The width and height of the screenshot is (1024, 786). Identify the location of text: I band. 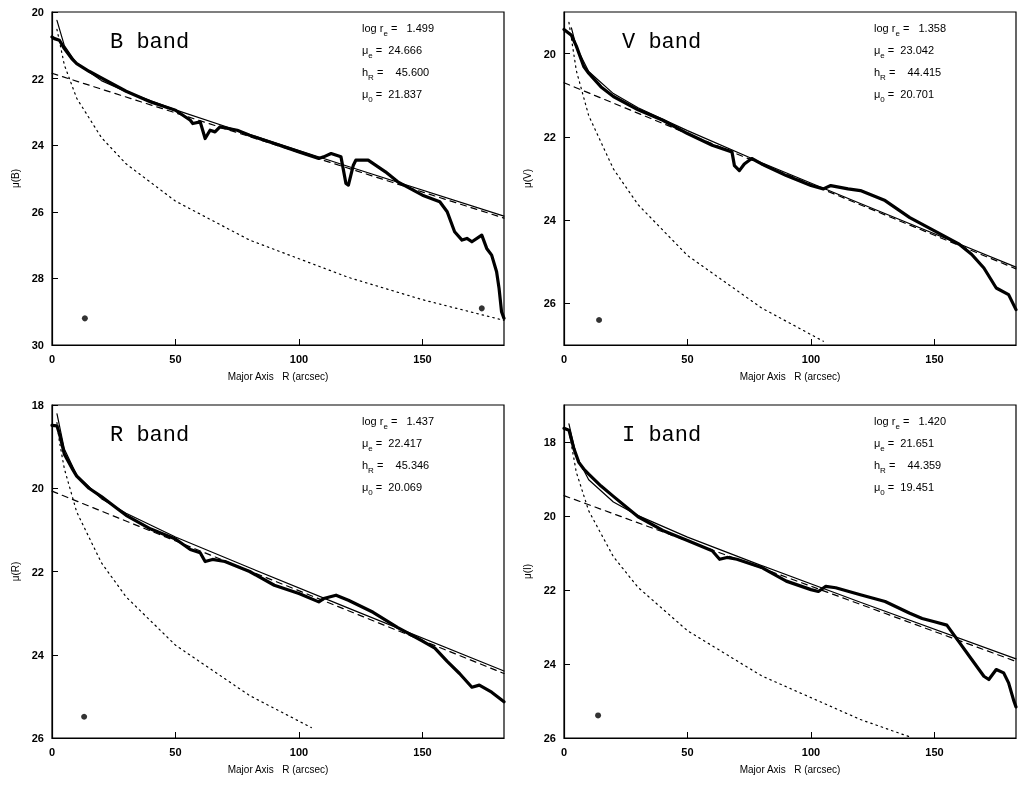
(662, 435).